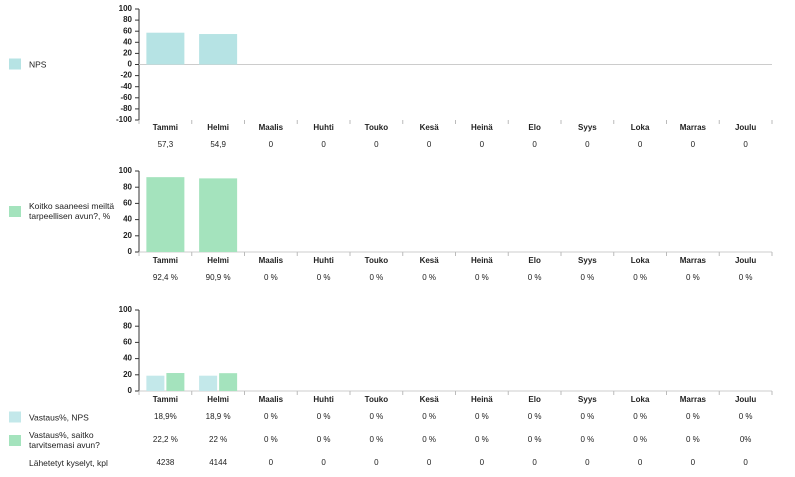 The height and width of the screenshot is (477, 795). I want to click on legend-entry: NPS, so click(69, 64).